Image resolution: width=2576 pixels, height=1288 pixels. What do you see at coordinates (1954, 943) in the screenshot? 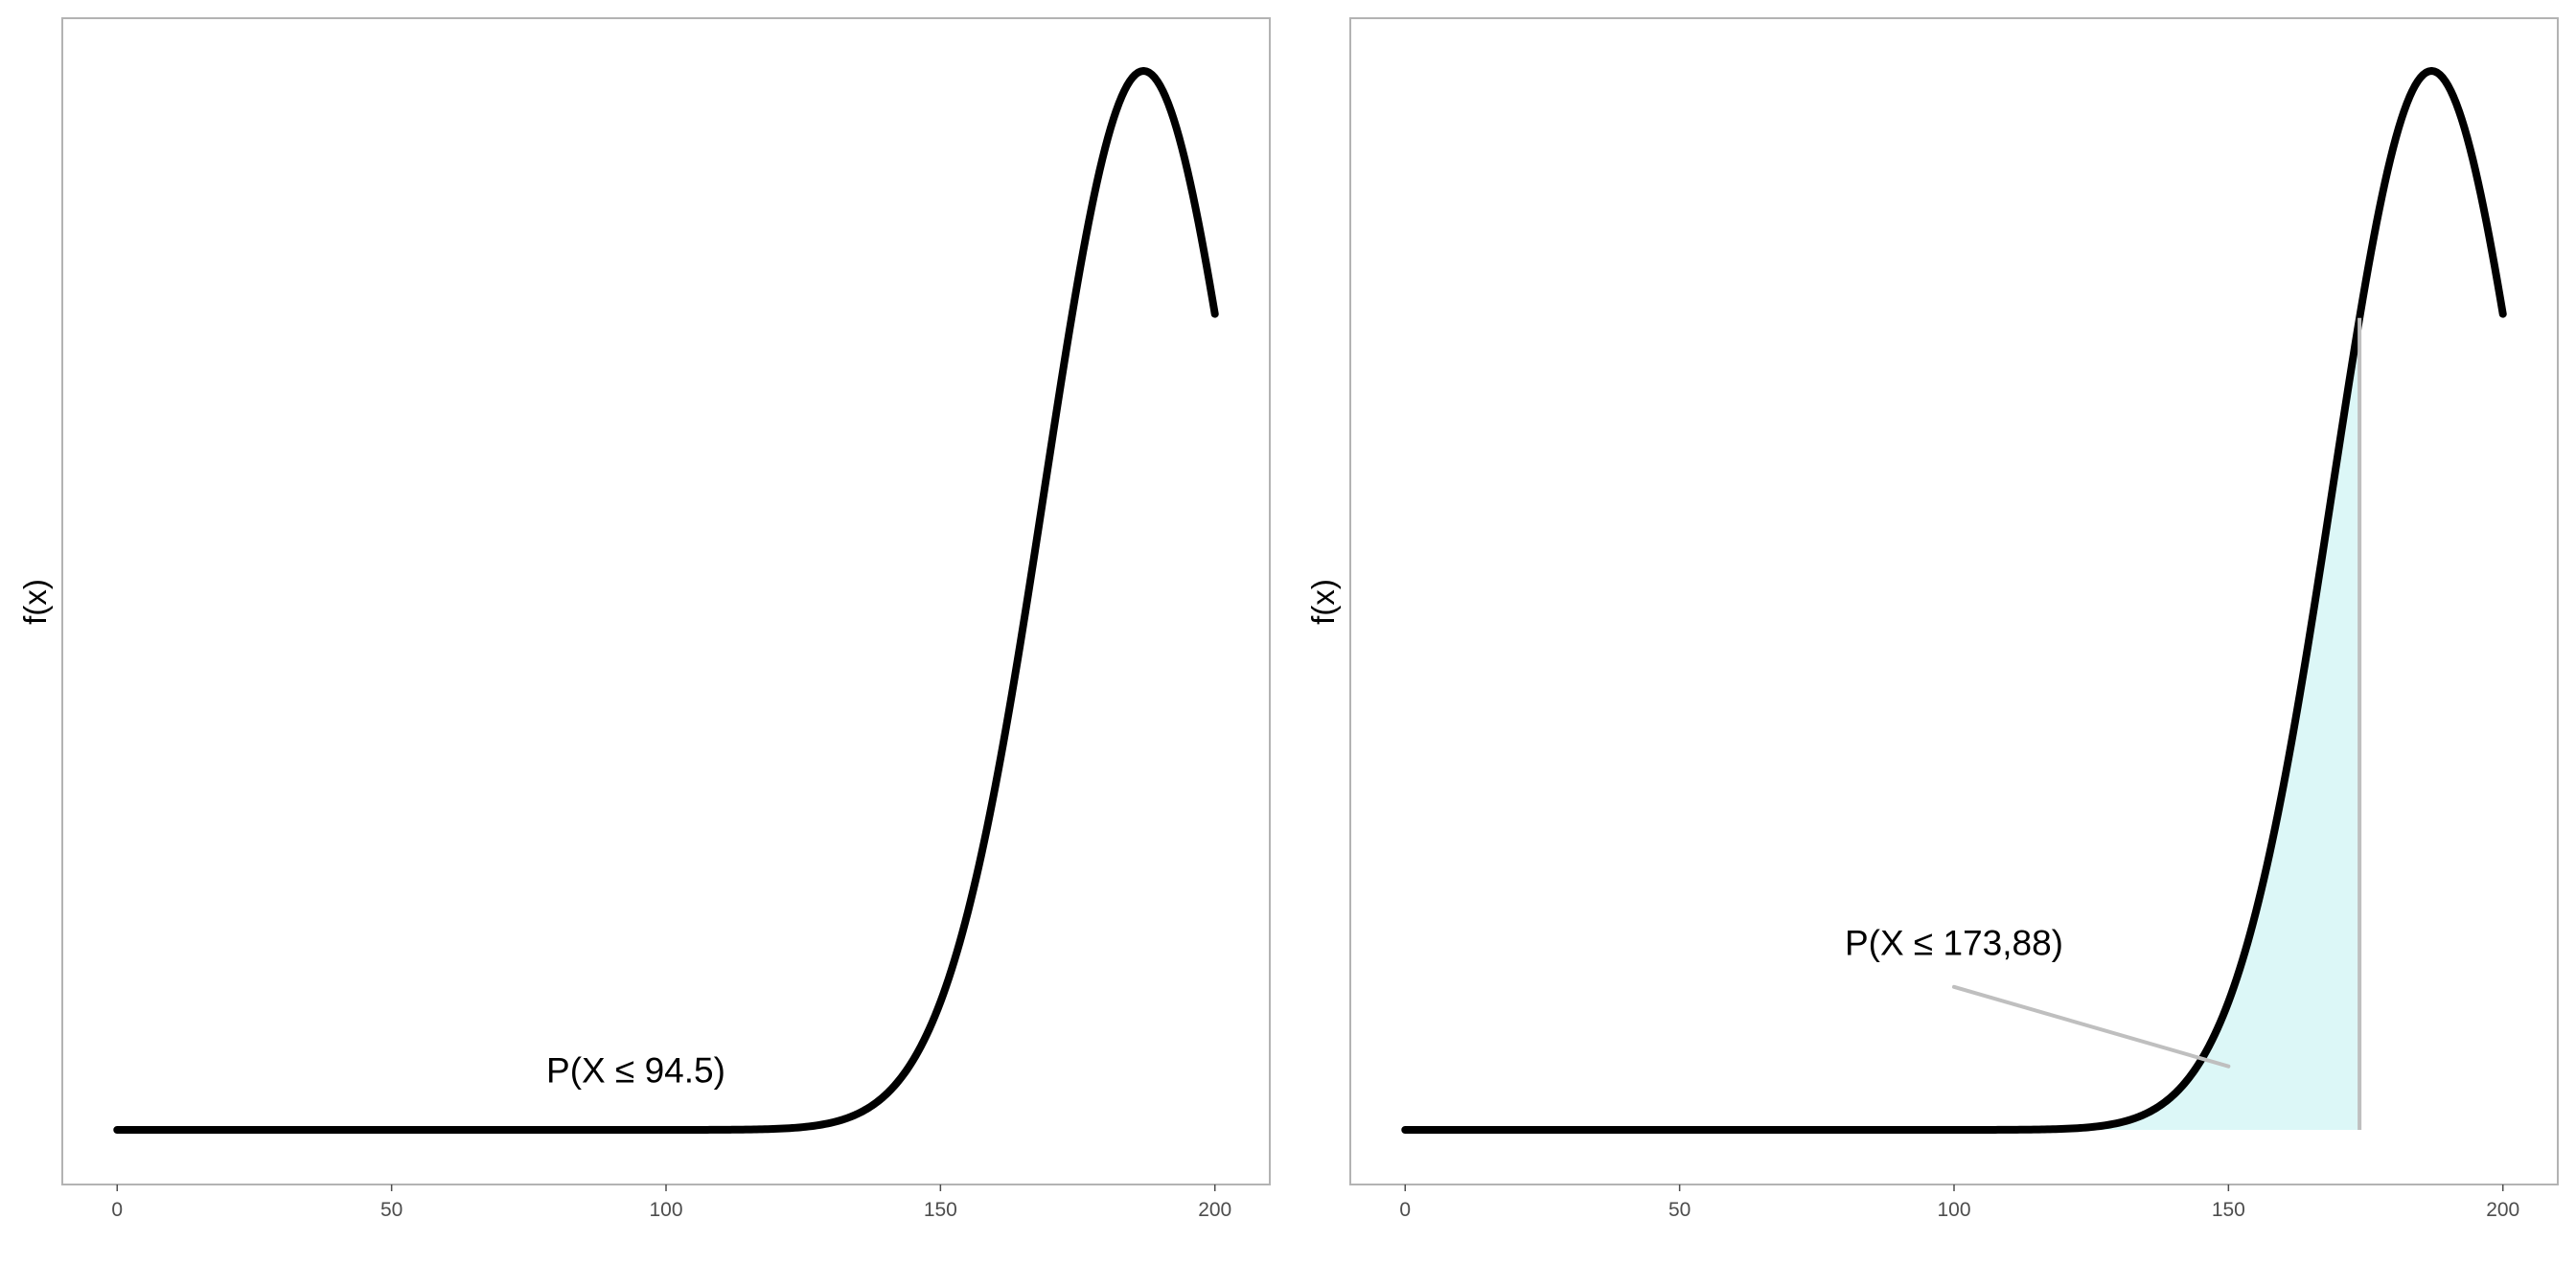
I see `annotation-label-right: P(X ≤ 173,88)` at bounding box center [1954, 943].